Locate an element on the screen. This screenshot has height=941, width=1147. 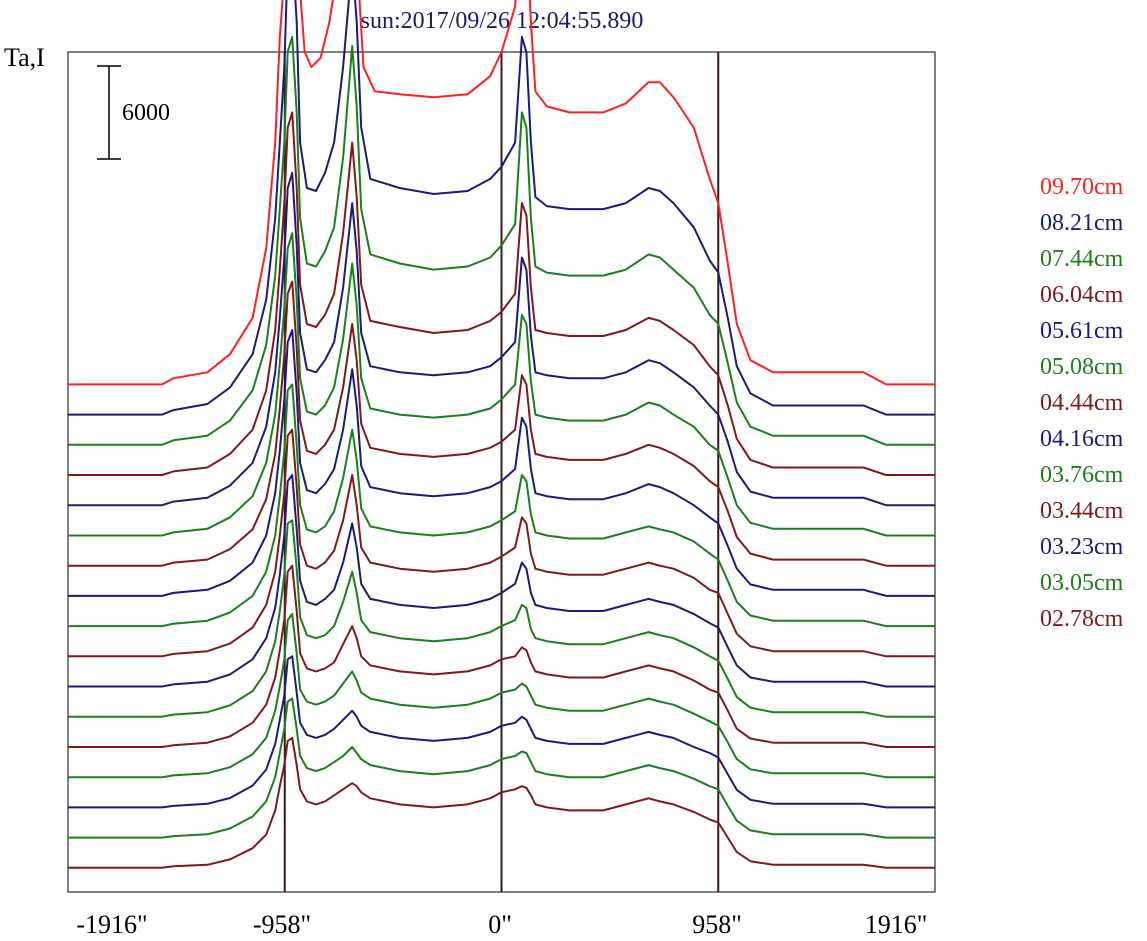
legend-item-6: 04.44cm is located at coordinates (1082, 403).